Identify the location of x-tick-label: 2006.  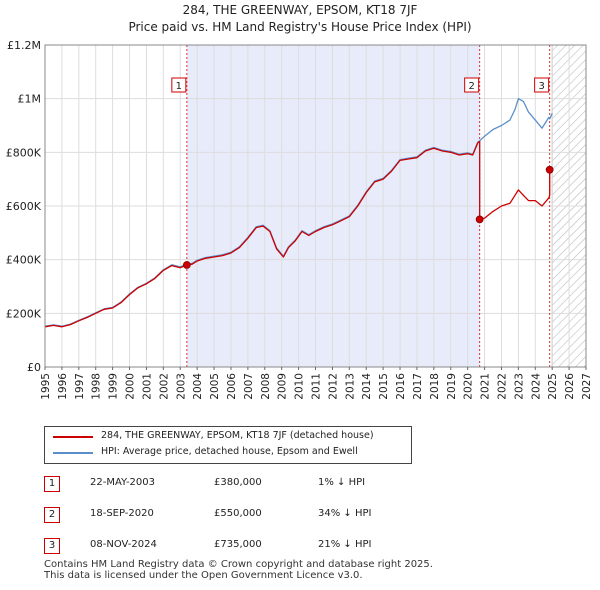
(232, 386).